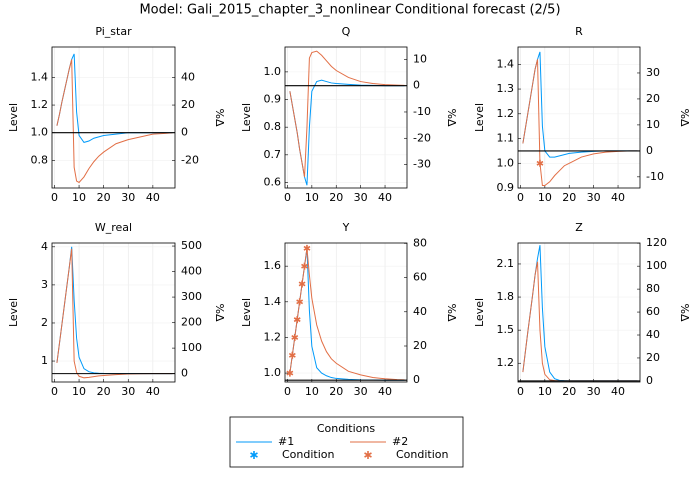 The height and width of the screenshot is (500, 700). Describe the element at coordinates (286, 441) in the screenshot. I see `legend-label: #1` at that location.